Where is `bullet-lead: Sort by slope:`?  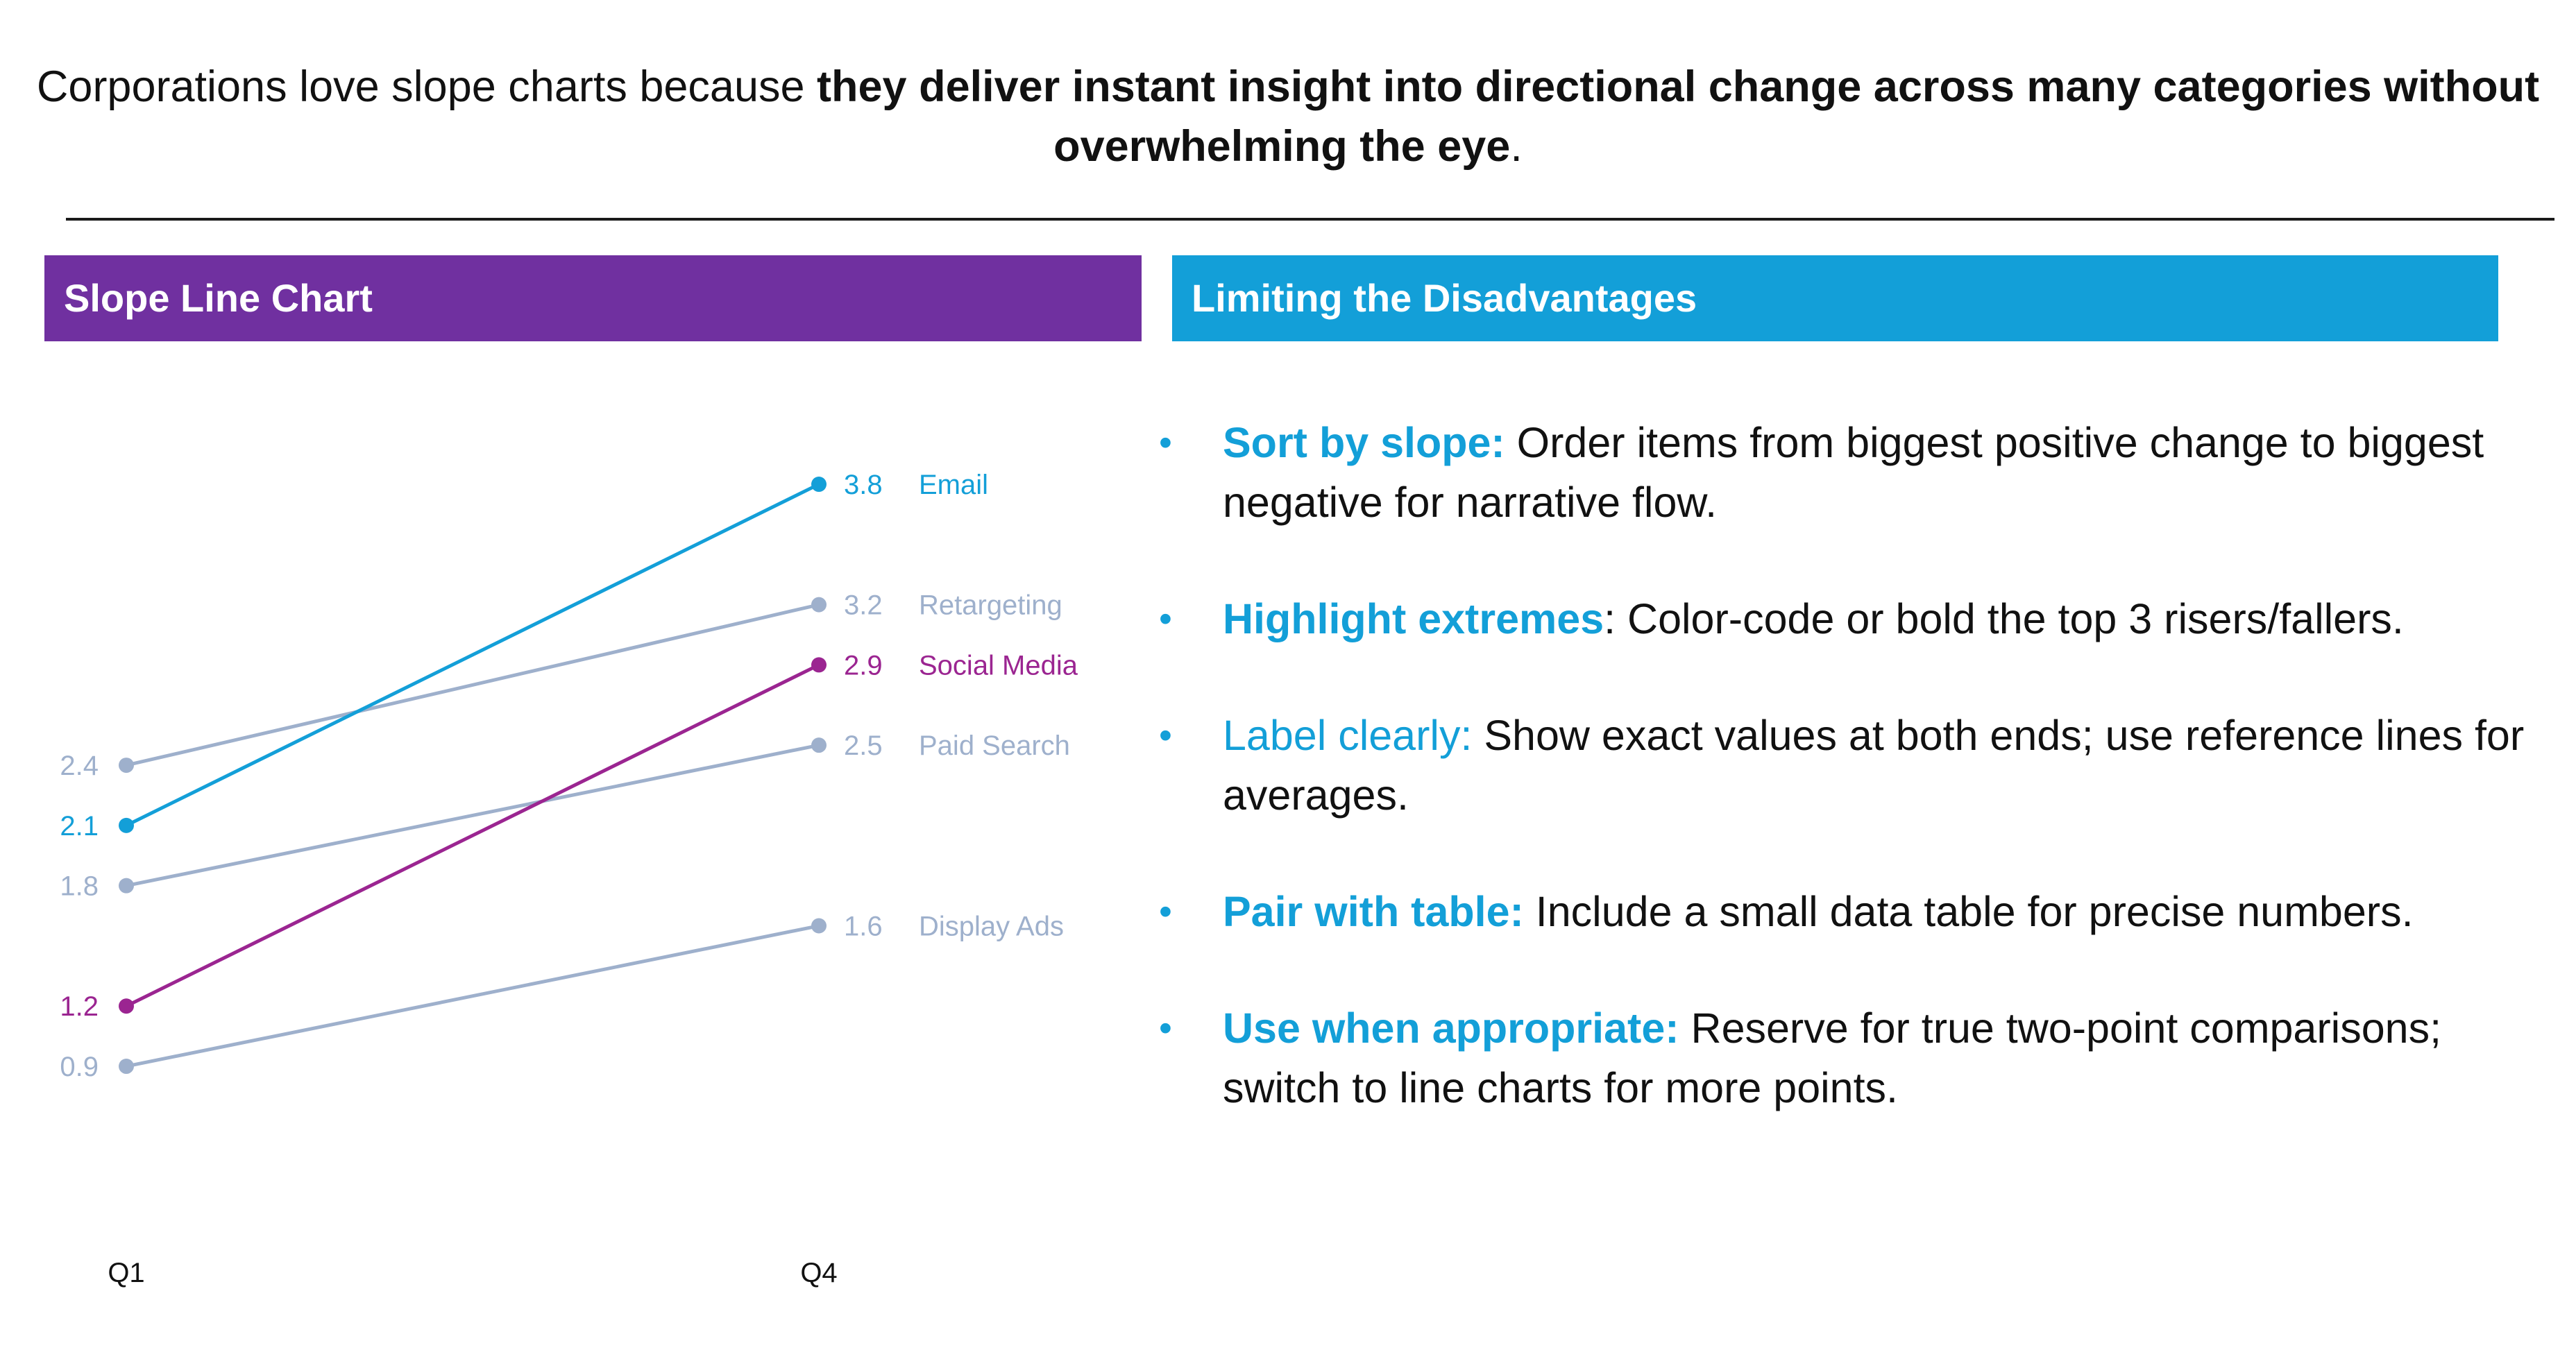 bullet-lead: Sort by slope: is located at coordinates (1364, 443).